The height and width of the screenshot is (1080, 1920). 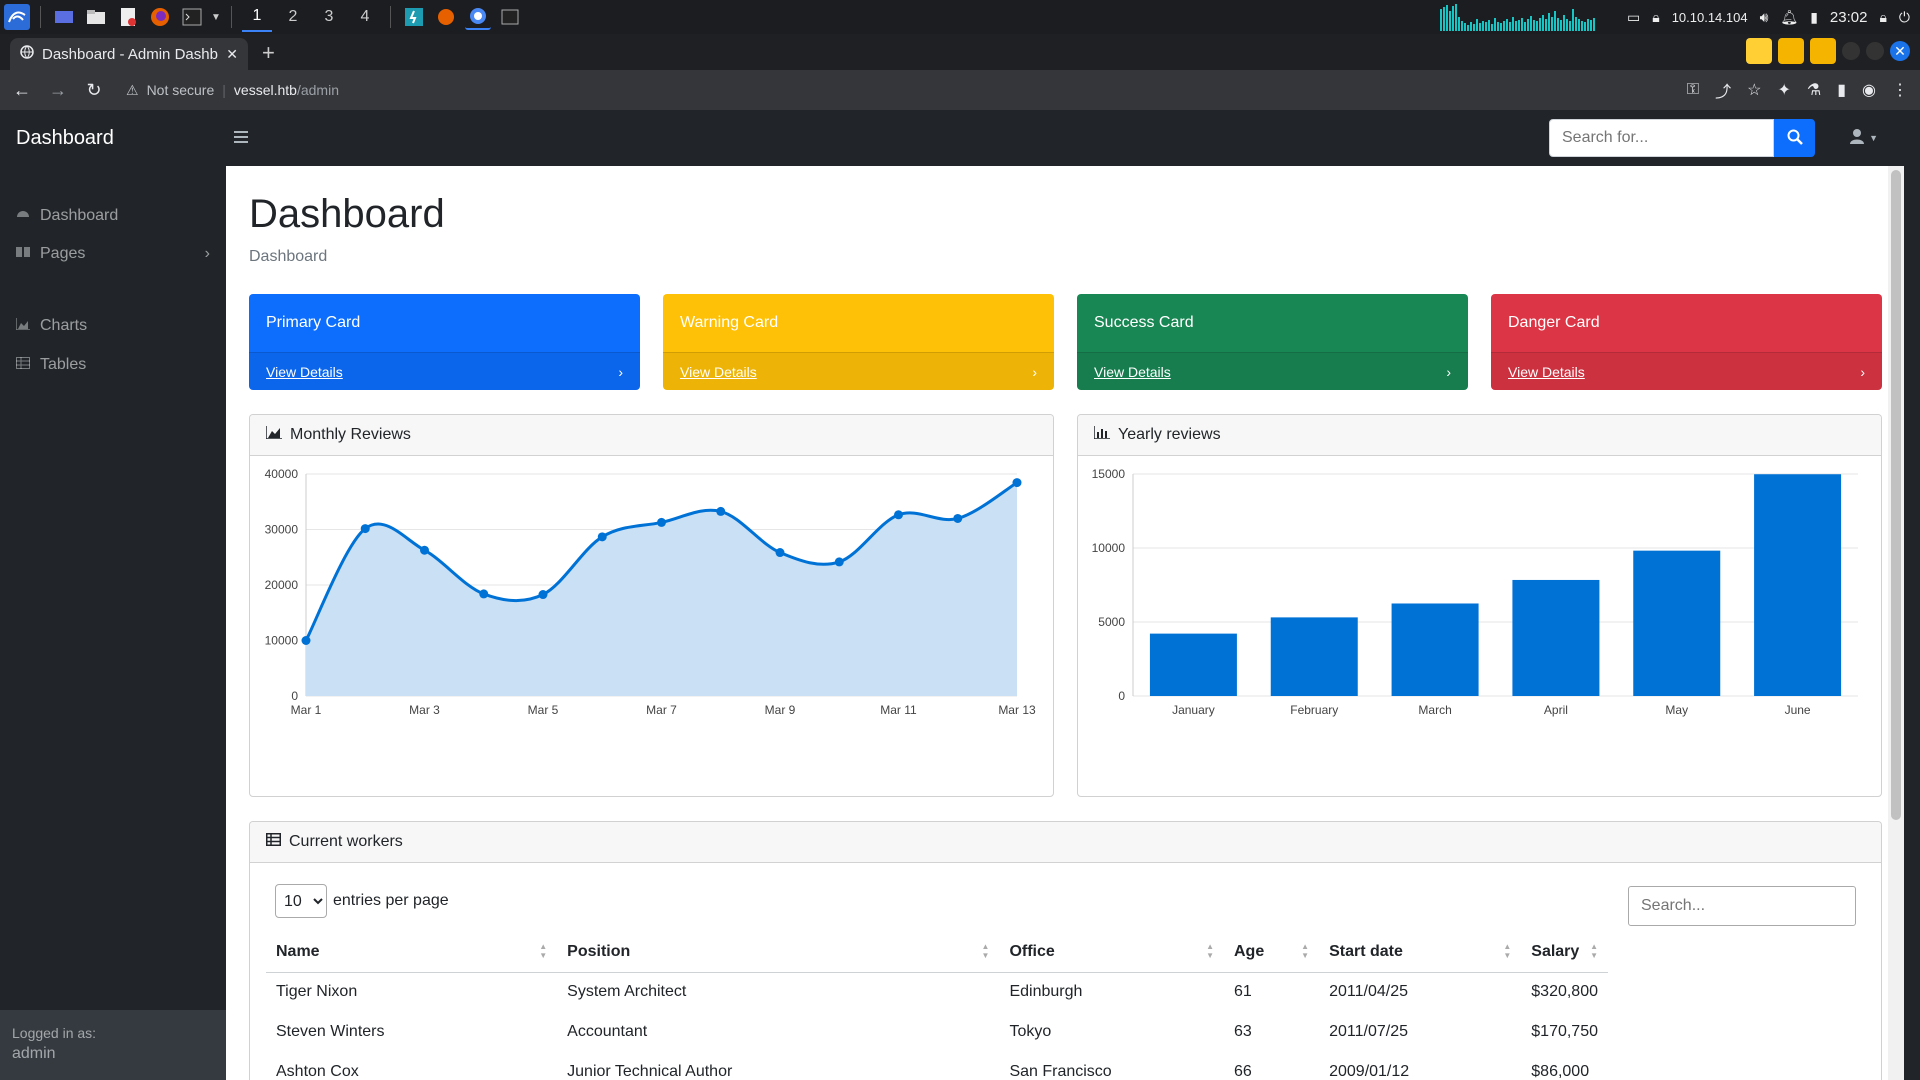 What do you see at coordinates (160, 17) in the screenshot?
I see `firefox-icon` at bounding box center [160, 17].